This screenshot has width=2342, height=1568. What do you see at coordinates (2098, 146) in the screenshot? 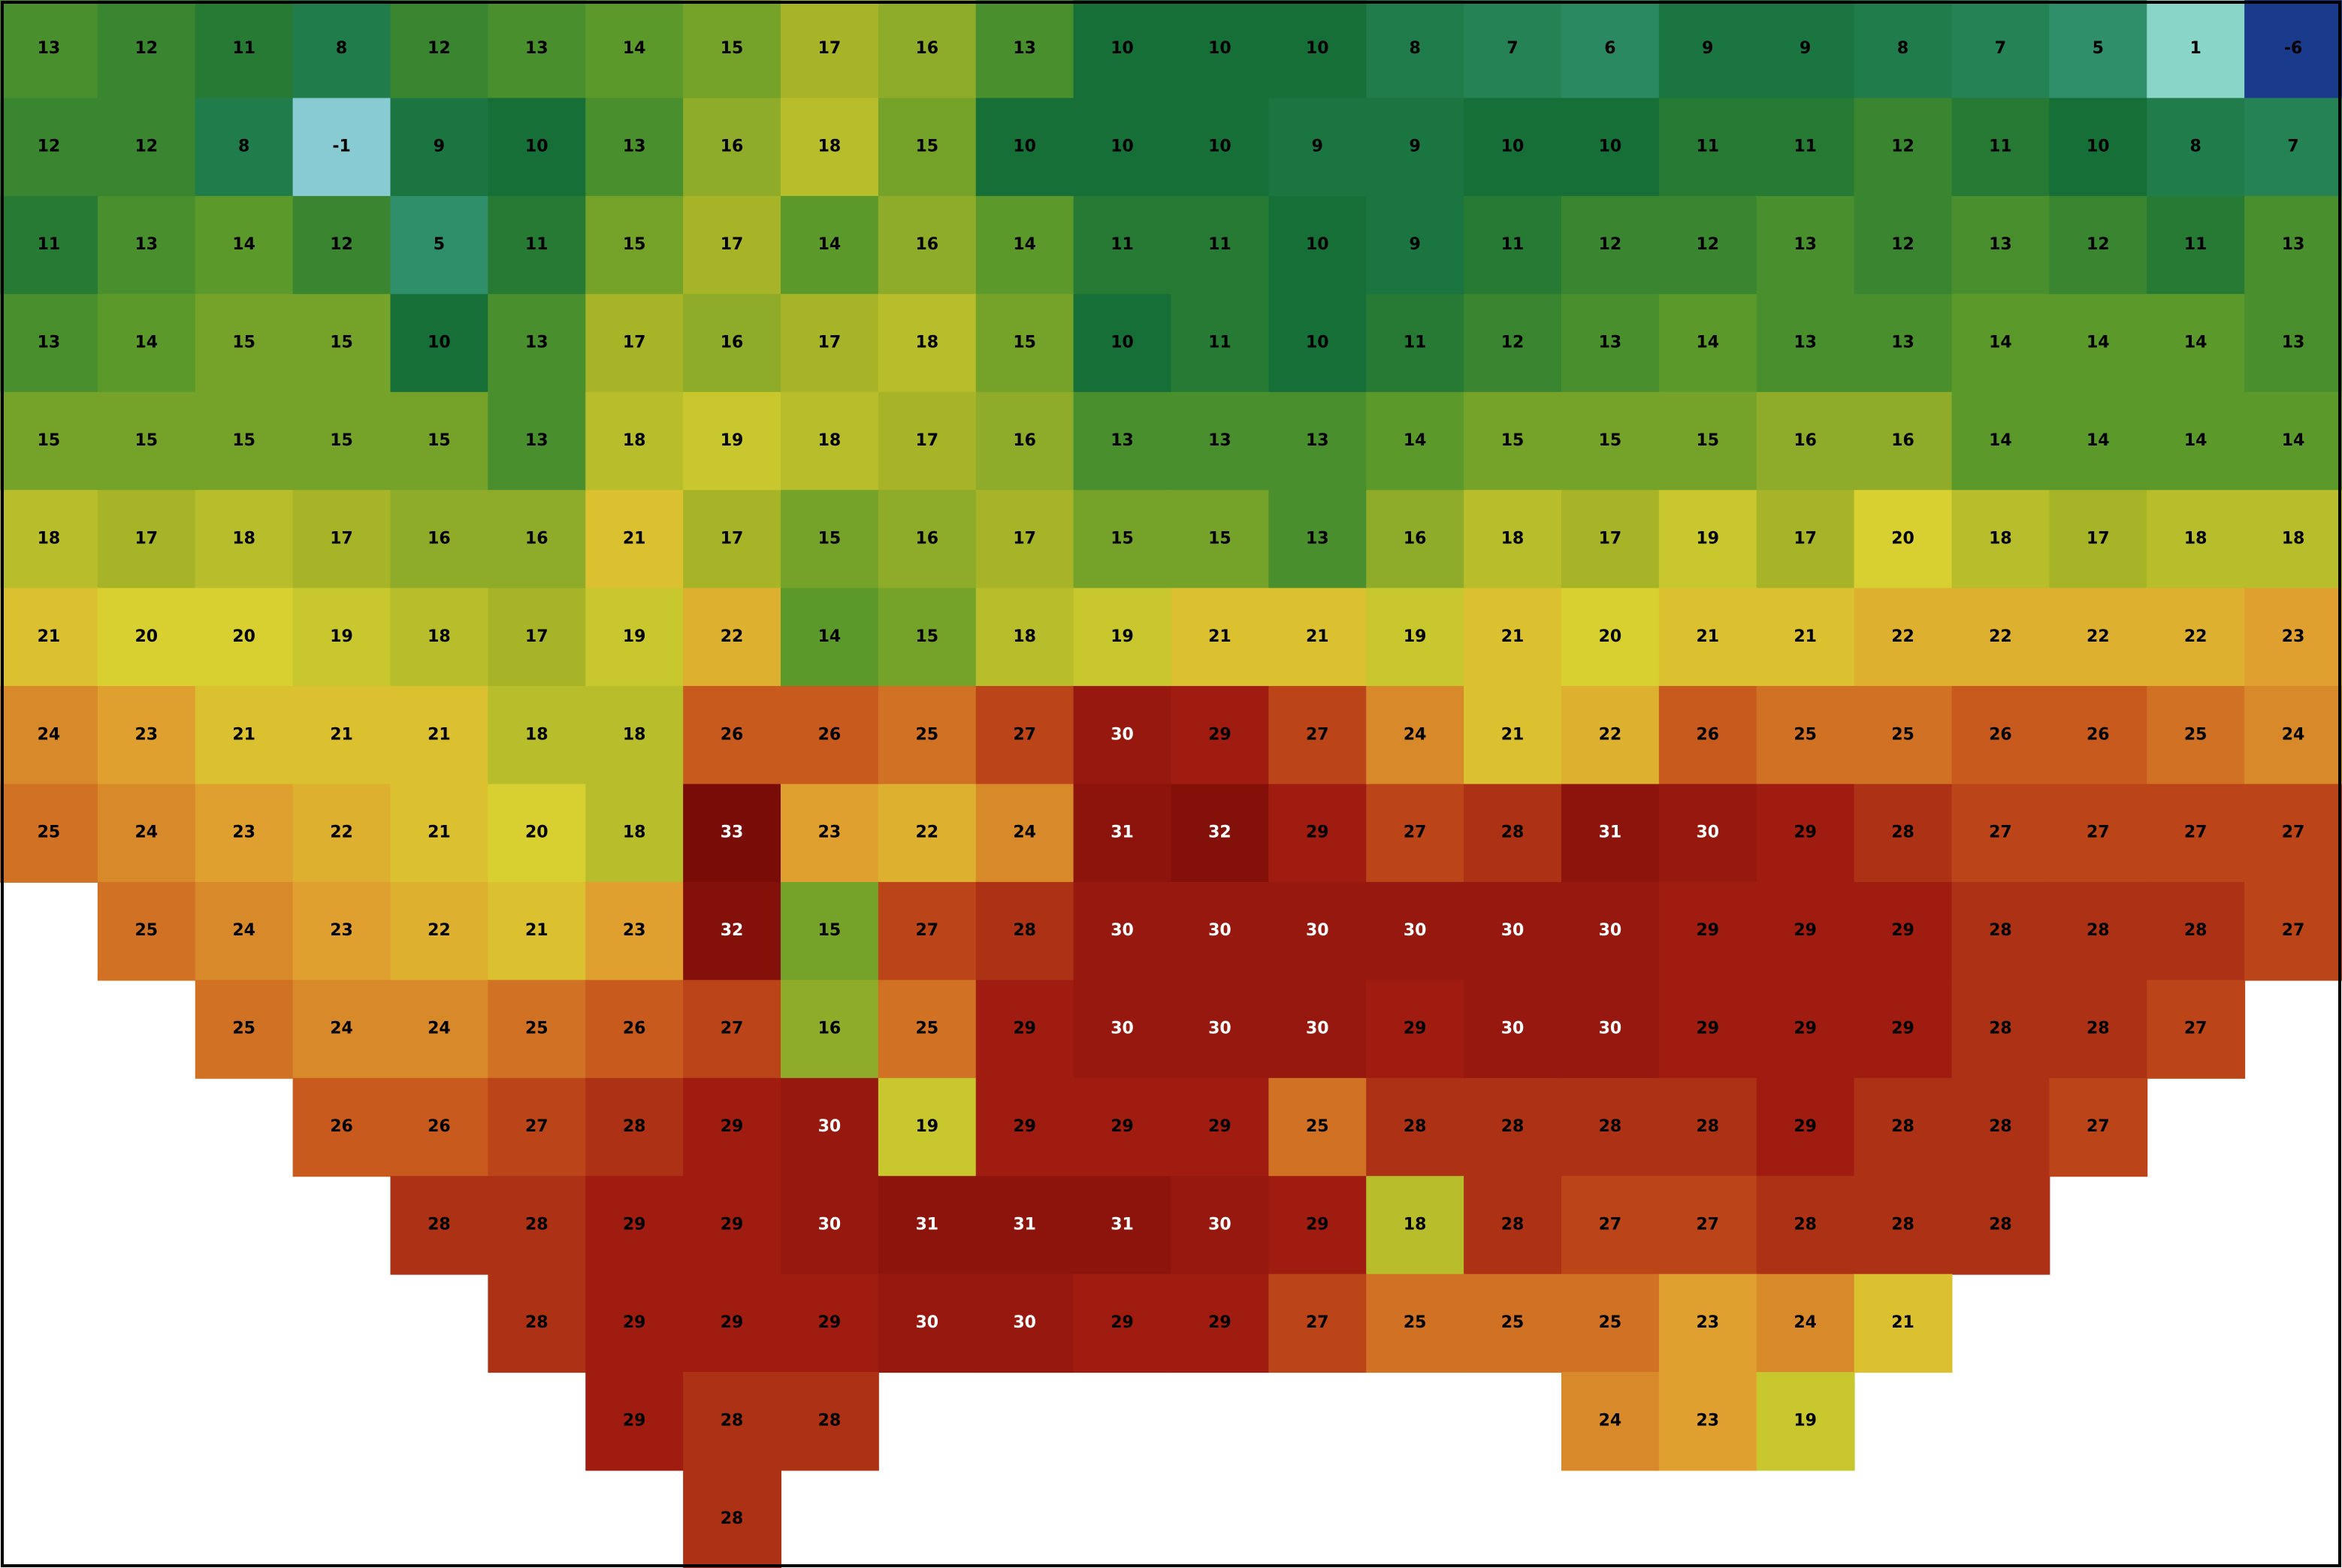
I see `temperature-label: 10` at bounding box center [2098, 146].